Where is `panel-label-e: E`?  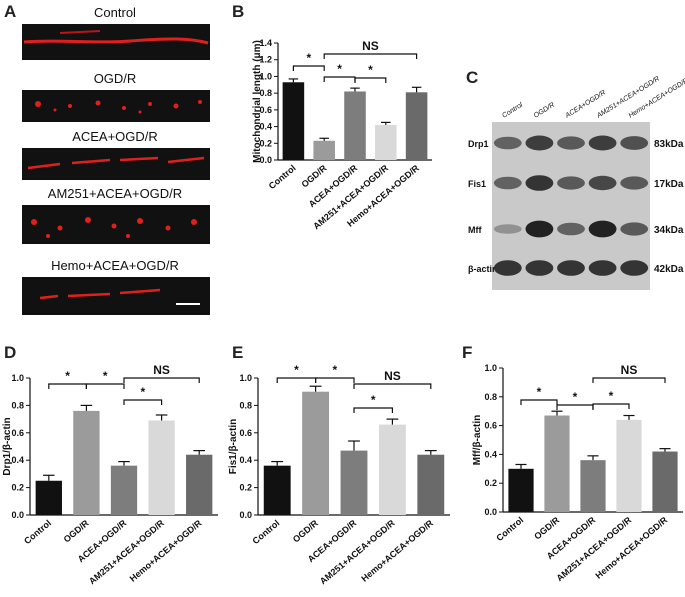 panel-label-e: E is located at coordinates (237, 352).